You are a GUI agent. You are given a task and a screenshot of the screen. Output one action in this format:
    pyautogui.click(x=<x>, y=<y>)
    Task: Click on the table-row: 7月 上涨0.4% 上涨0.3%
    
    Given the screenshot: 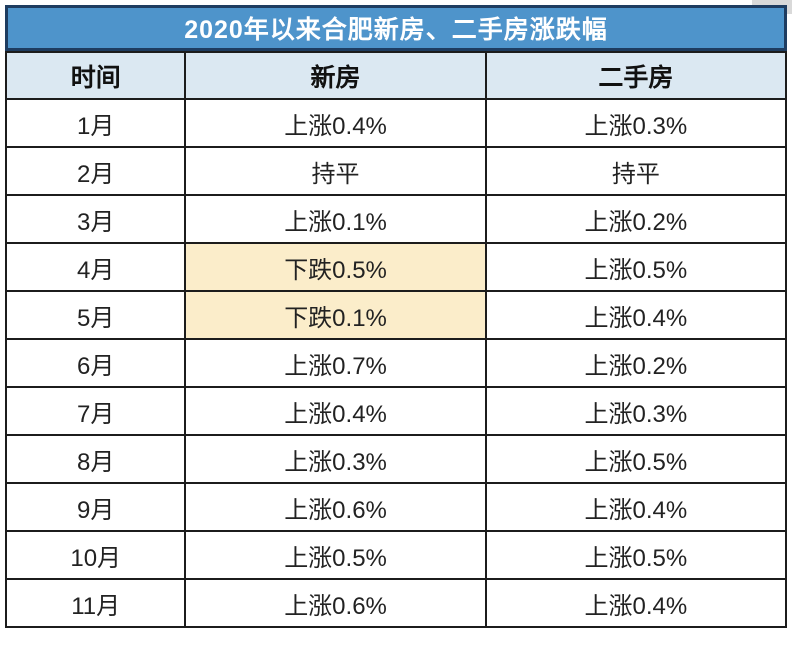 What is the action you would take?
    pyautogui.click(x=396, y=411)
    